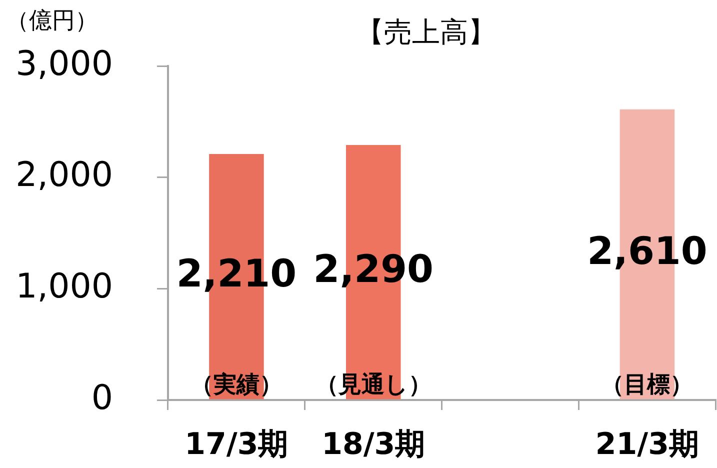  What do you see at coordinates (64, 64) in the screenshot?
I see `y-tick-label: 3,000` at bounding box center [64, 64].